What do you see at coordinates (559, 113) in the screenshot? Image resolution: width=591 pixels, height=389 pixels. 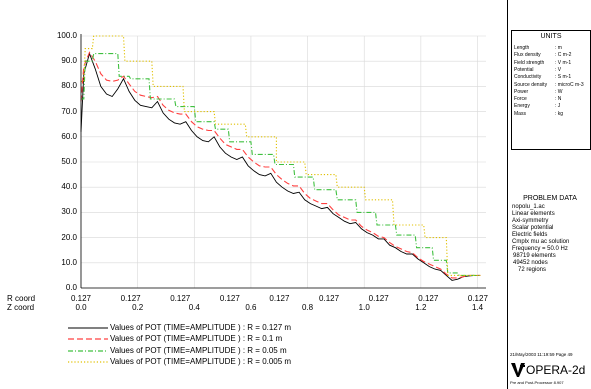 I see `unit-value: : kg` at bounding box center [559, 113].